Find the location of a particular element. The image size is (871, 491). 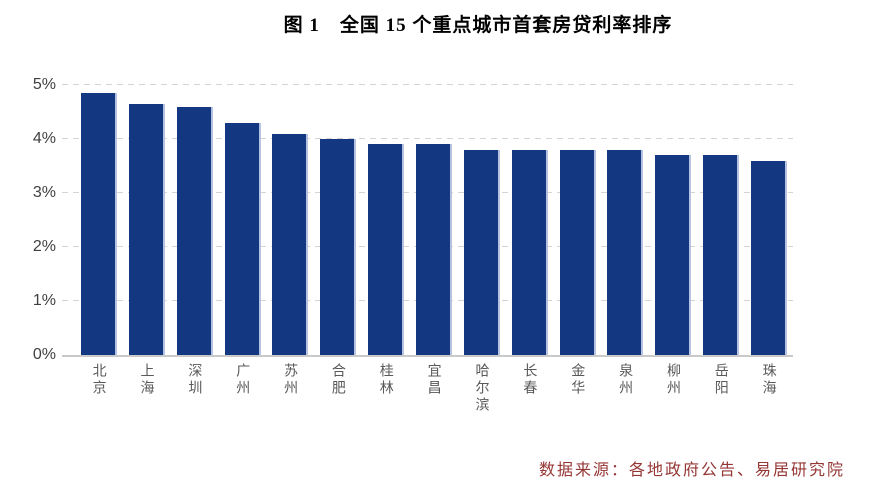

x-label-slot: 苏州 is located at coordinates (290, 380).